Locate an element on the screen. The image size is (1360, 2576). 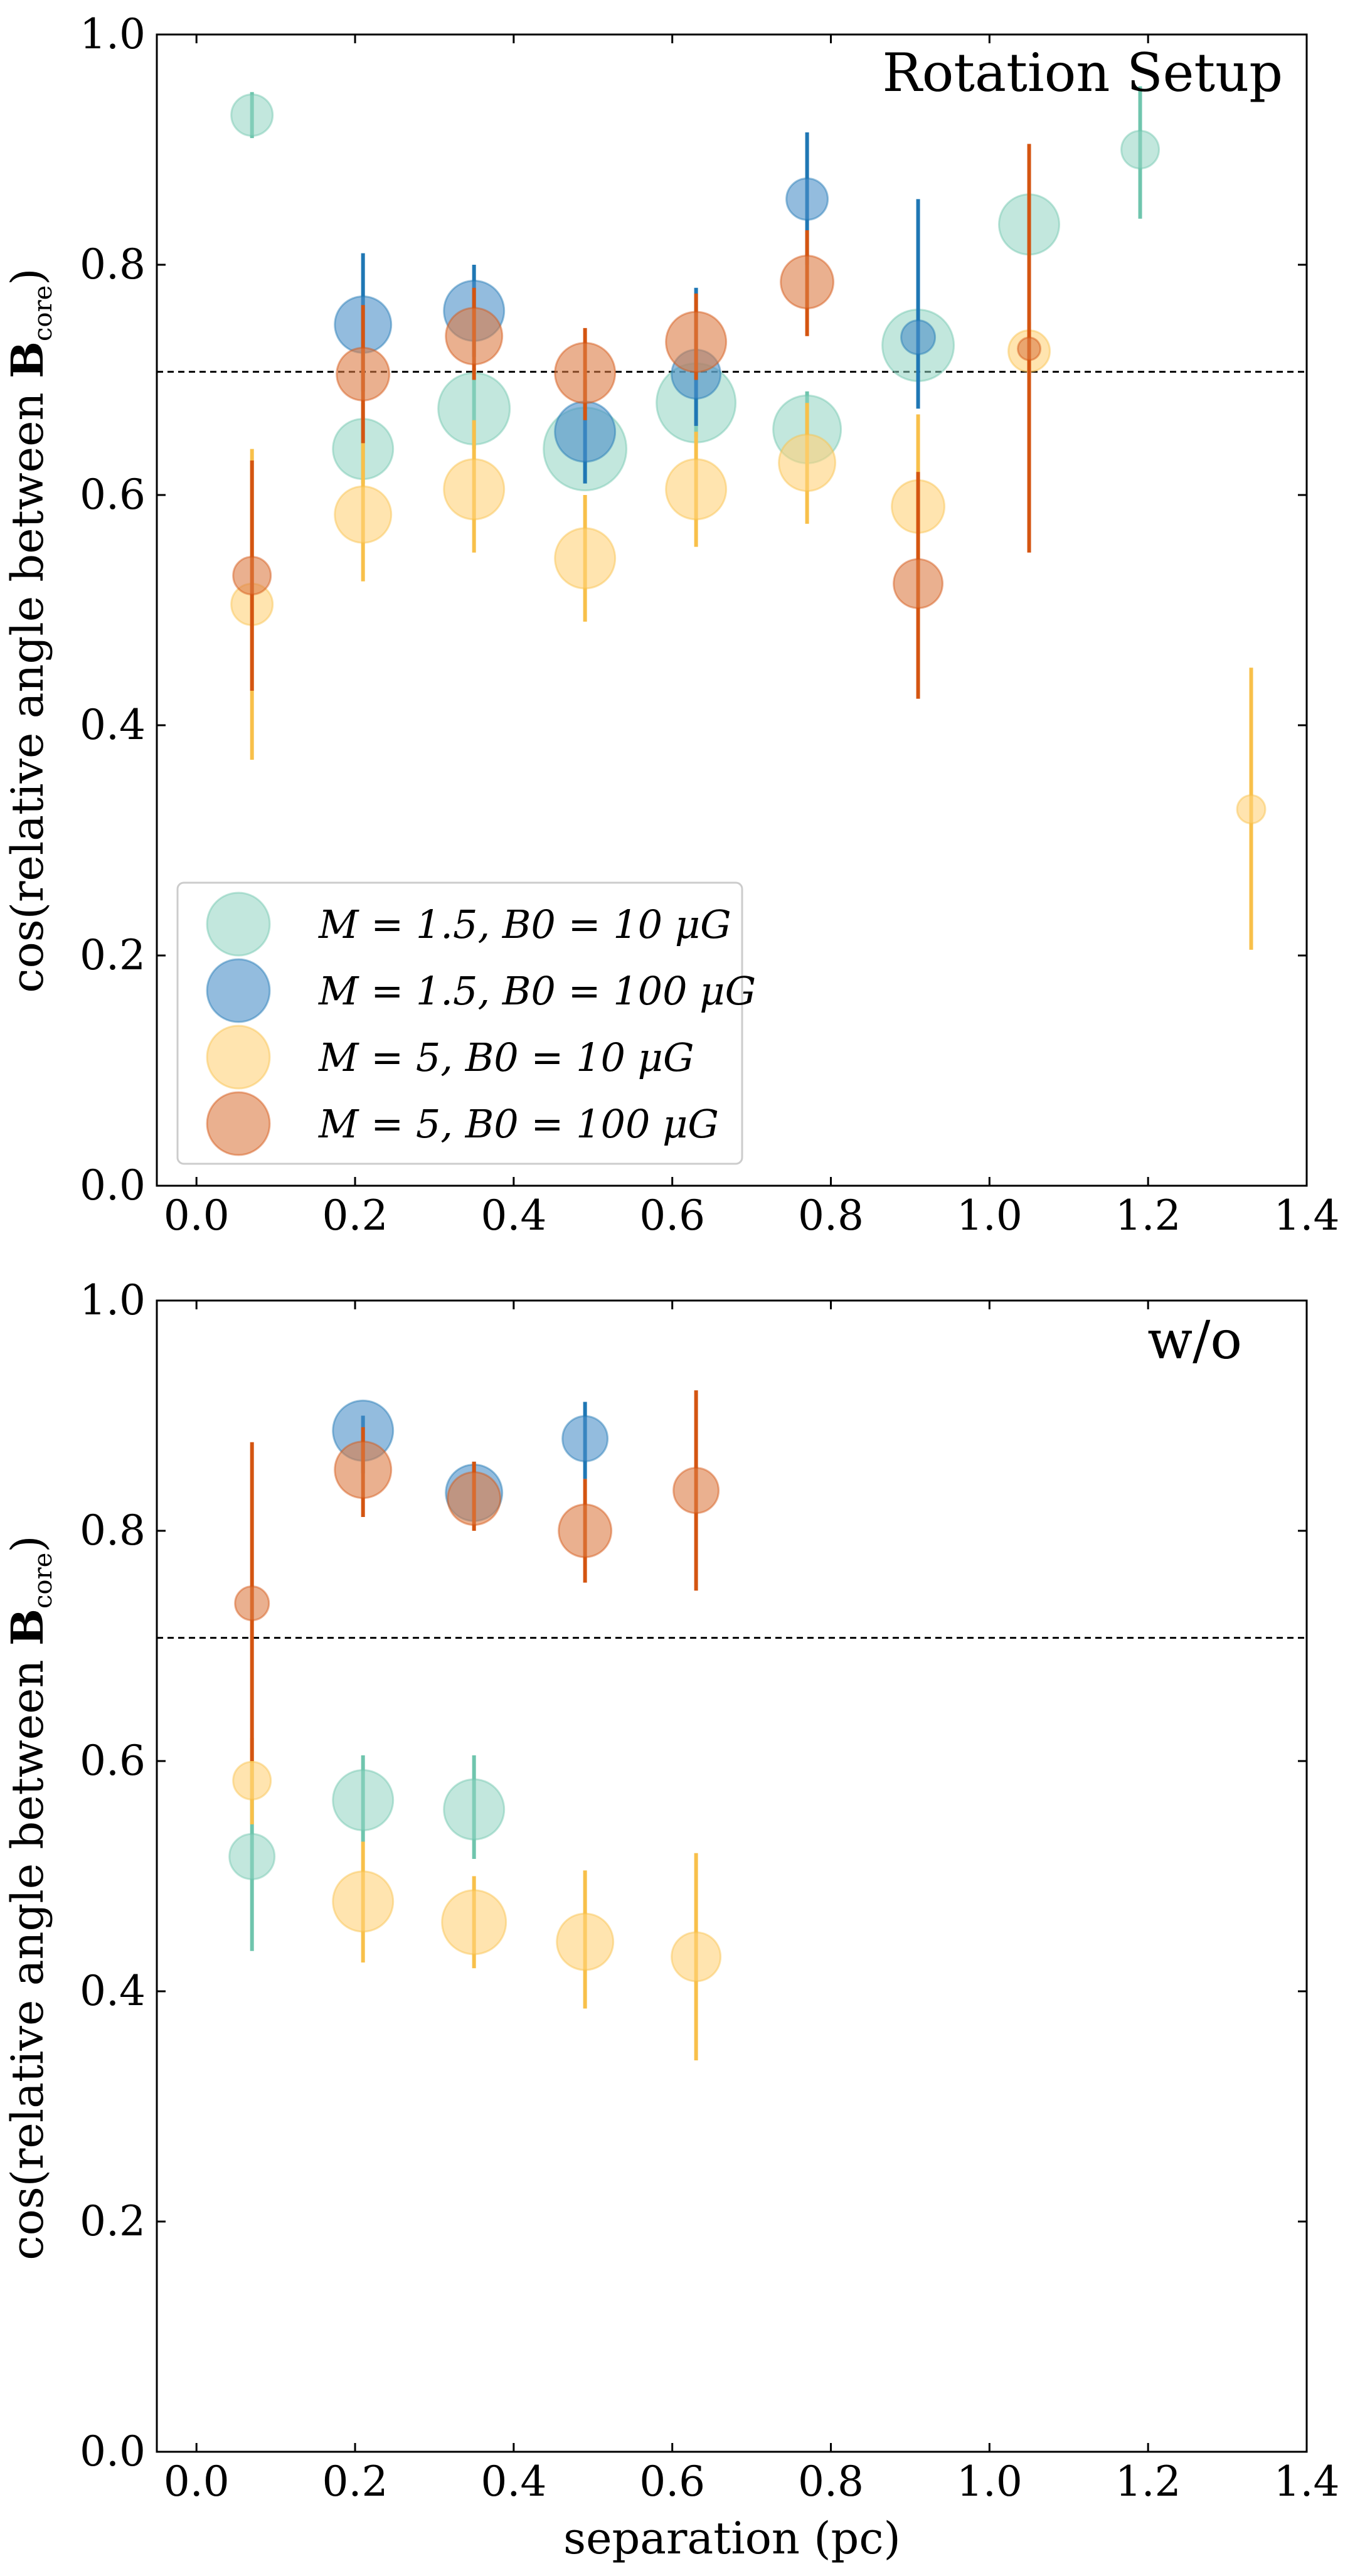
legend-label: M = 5, B0 = 100 μG is located at coordinates (519, 1124).